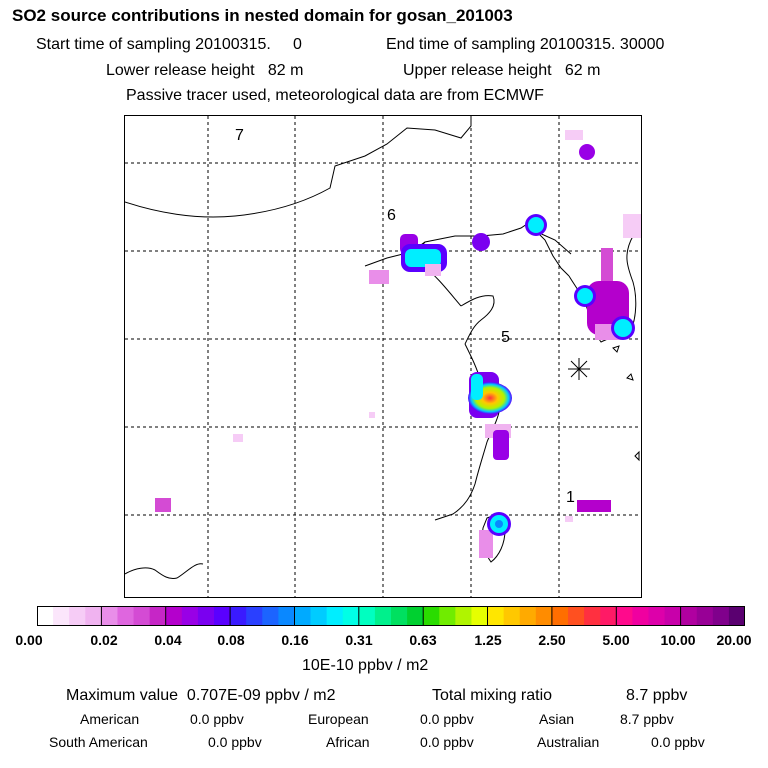  What do you see at coordinates (647, 719) in the screenshot?
I see `region-value: 8.7 ppbv` at bounding box center [647, 719].